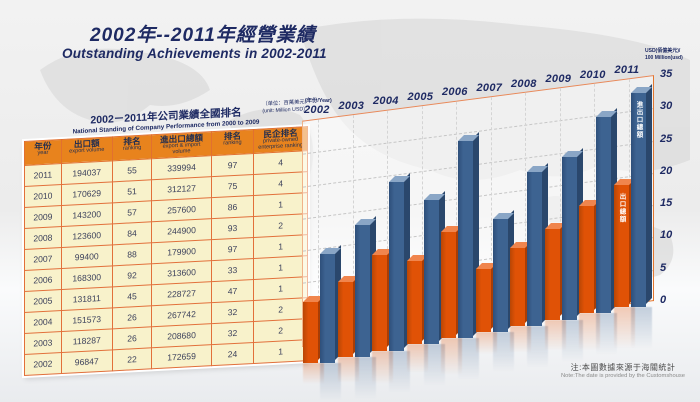 The image size is (700, 402). Describe the element at coordinates (87, 277) in the screenshot. I see `table-cell: 168300` at that location.